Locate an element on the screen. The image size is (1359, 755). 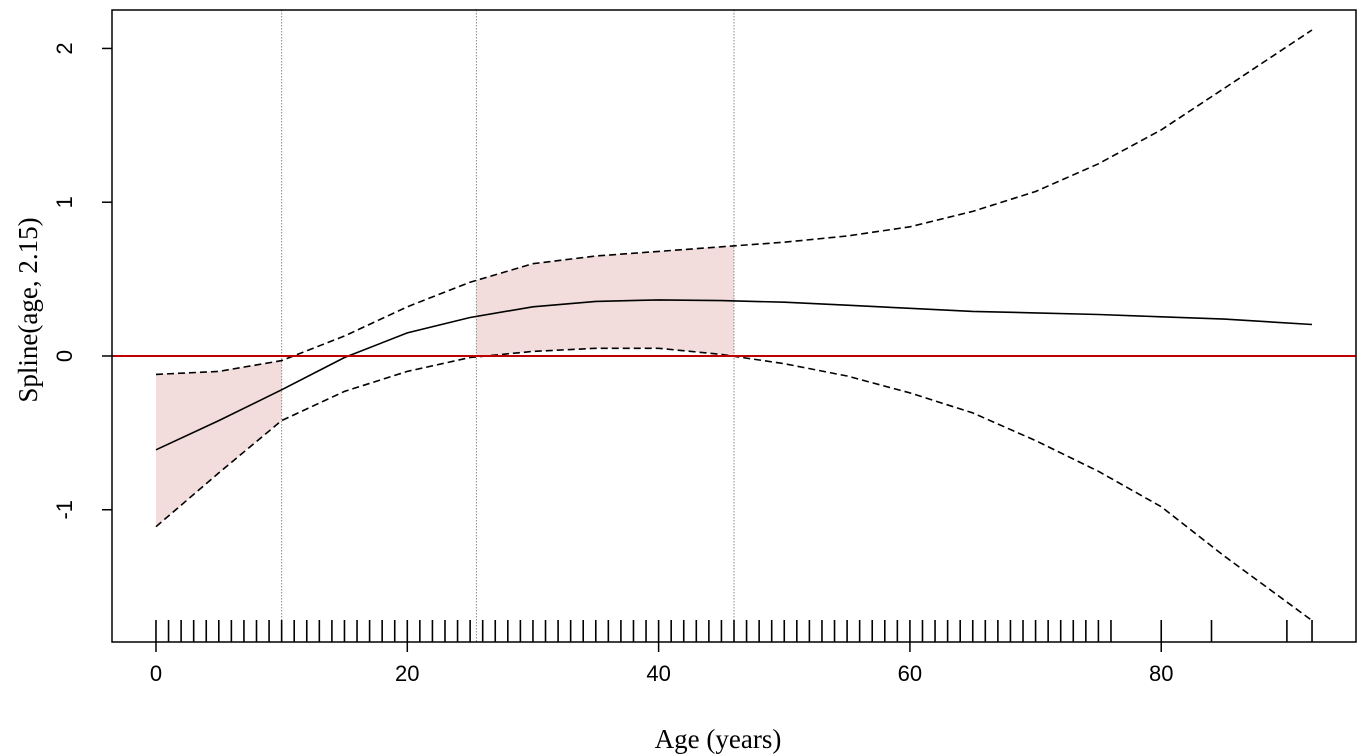
y-tick-label: -1 is located at coordinates (64, 510).